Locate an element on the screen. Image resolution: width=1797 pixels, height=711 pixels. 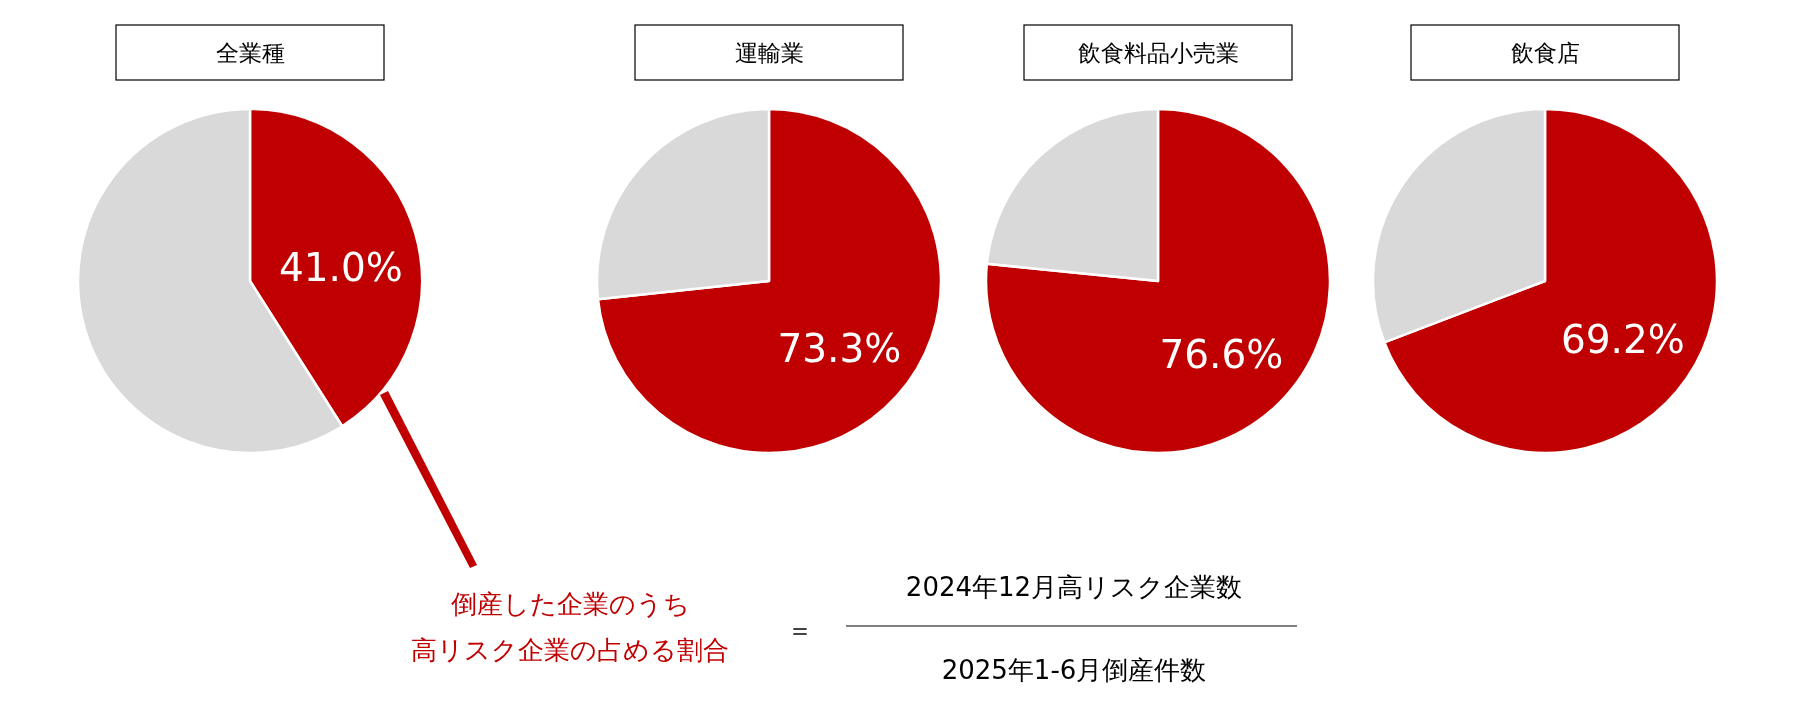
data-label: 73.3% is located at coordinates (839, 348).